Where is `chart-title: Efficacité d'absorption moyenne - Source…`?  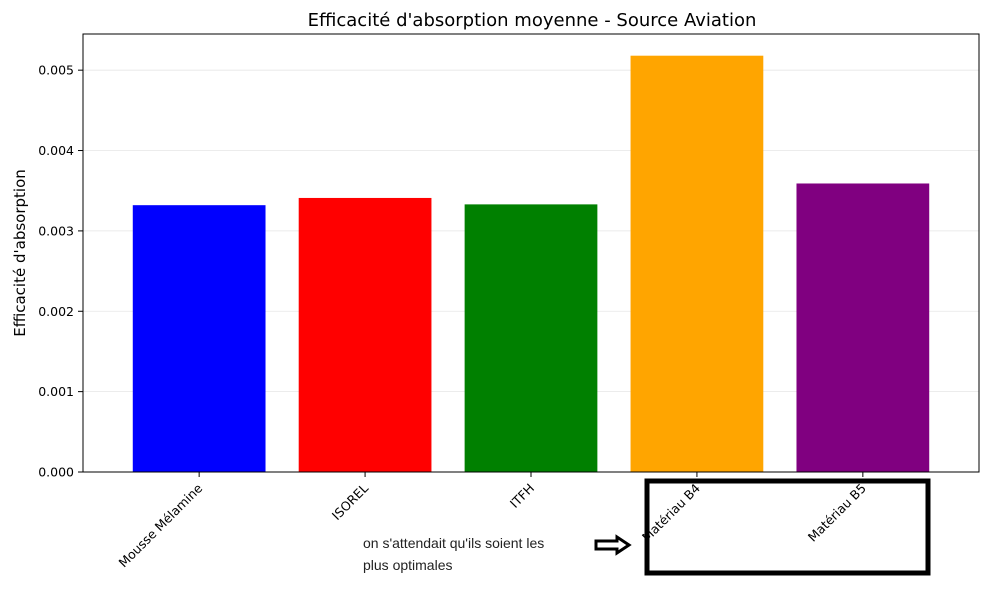 chart-title: Efficacité d'absorption moyenne - Source… is located at coordinates (532, 20).